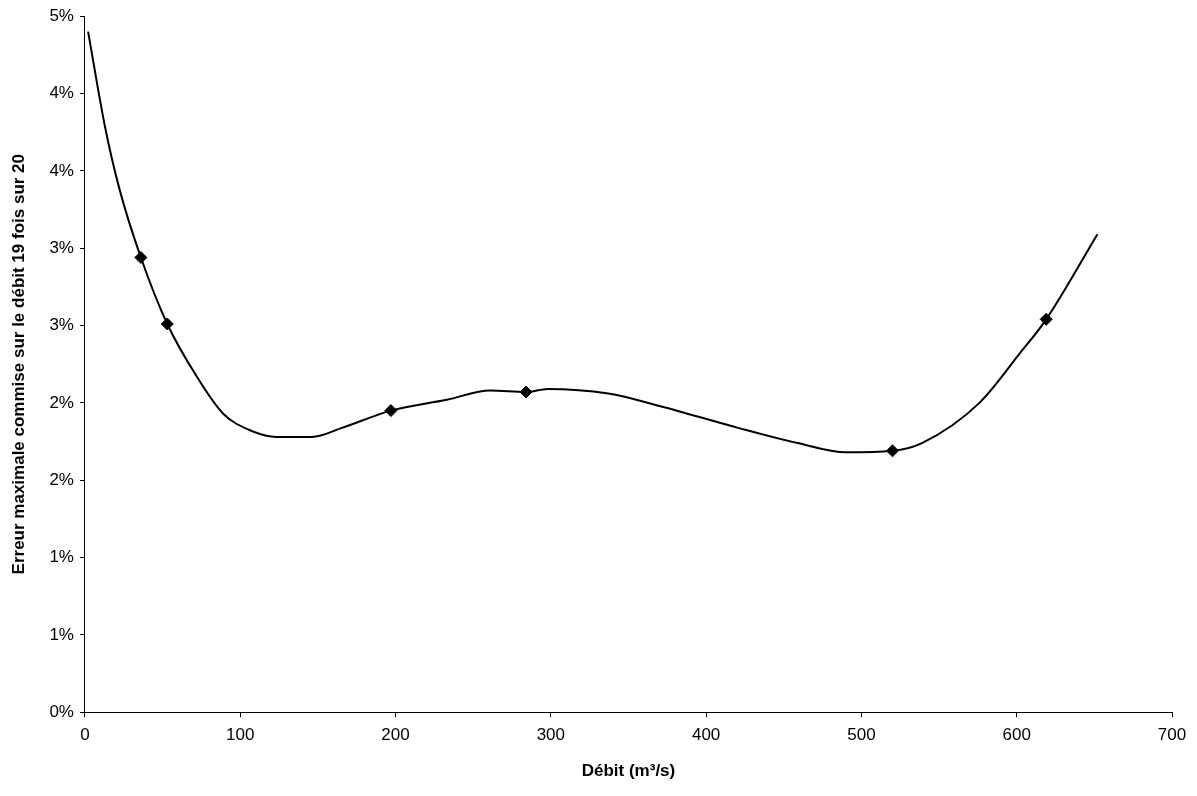 The image size is (1197, 796). I want to click on x-tick-label: 200, so click(395, 735).